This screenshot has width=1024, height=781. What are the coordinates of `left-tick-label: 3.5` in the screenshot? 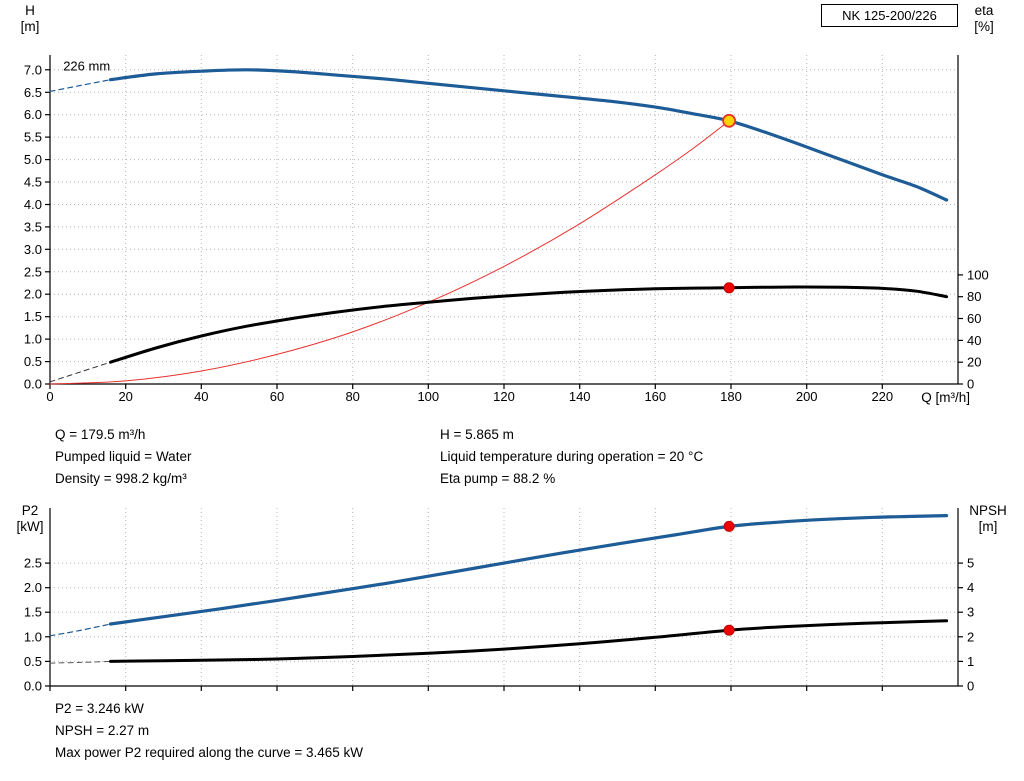 It's located at (33, 226).